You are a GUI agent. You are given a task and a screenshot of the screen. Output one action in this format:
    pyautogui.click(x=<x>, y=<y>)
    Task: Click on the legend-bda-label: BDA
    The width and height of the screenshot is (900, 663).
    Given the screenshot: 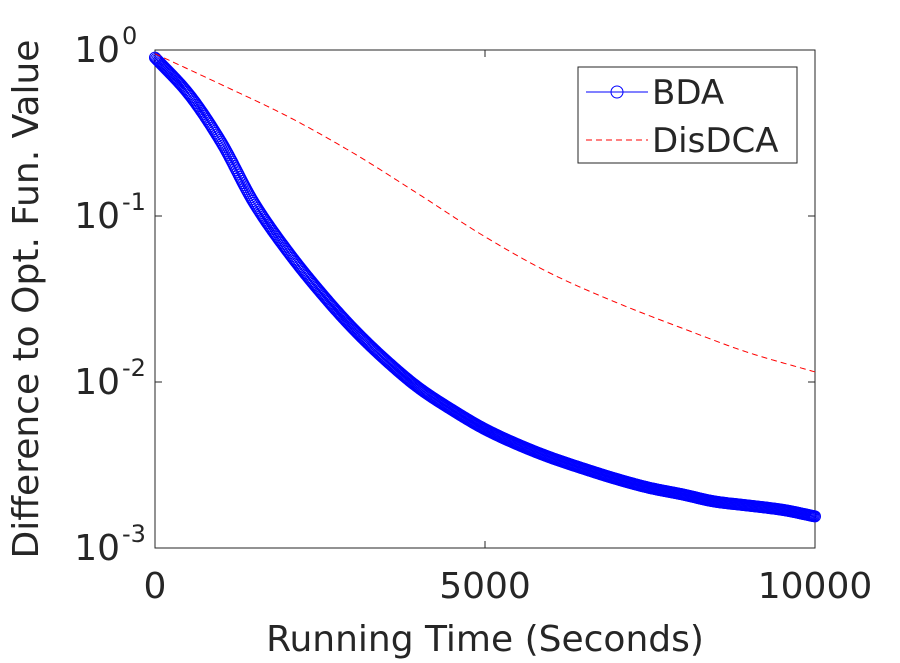 What is the action you would take?
    pyautogui.click(x=688, y=93)
    